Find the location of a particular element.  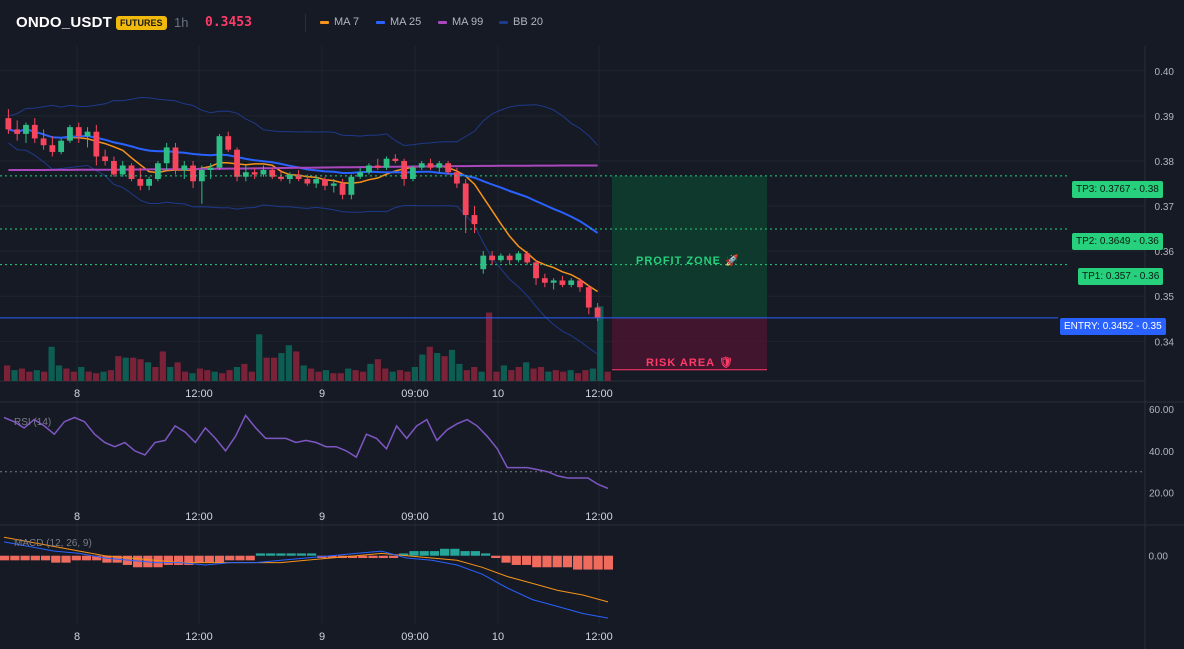

volume-bars is located at coordinates (307, 343).